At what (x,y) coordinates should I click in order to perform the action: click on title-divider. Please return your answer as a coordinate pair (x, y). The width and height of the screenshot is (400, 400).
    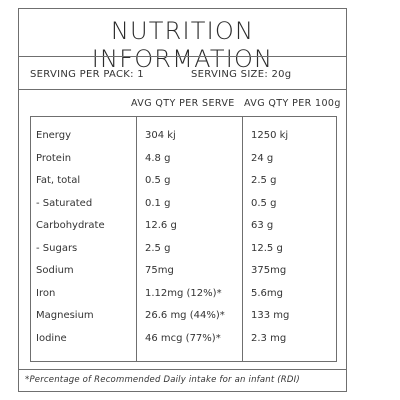
    Looking at the image, I should click on (182, 56).